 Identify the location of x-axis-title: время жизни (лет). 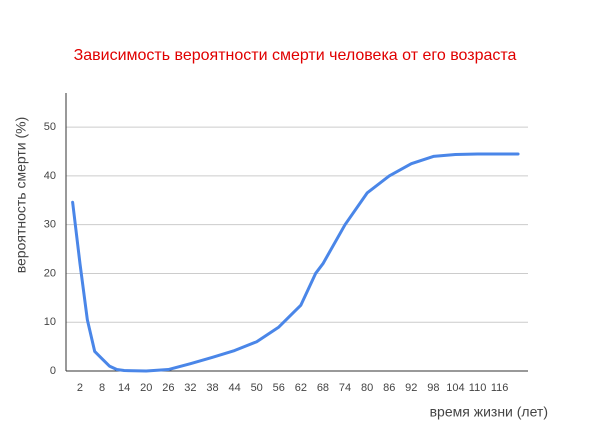
(489, 412).